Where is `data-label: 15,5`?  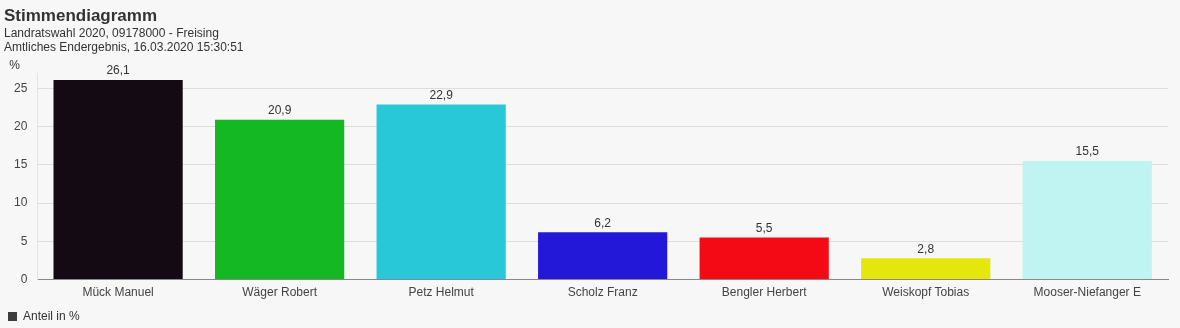 data-label: 15,5 is located at coordinates (1087, 151).